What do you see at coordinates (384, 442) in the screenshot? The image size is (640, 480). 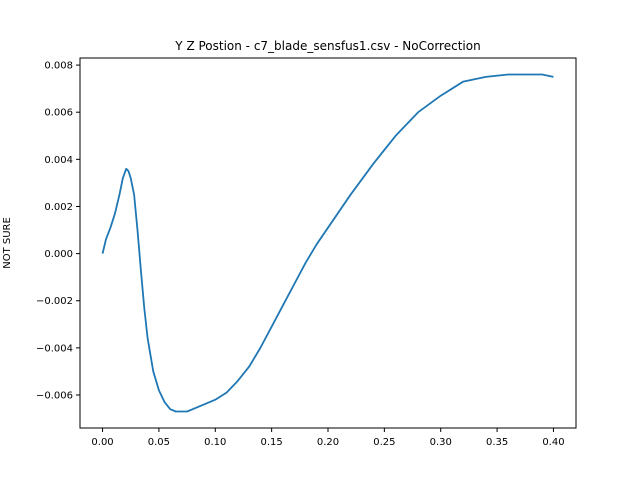 I see `x-tick-label: 0.25` at bounding box center [384, 442].